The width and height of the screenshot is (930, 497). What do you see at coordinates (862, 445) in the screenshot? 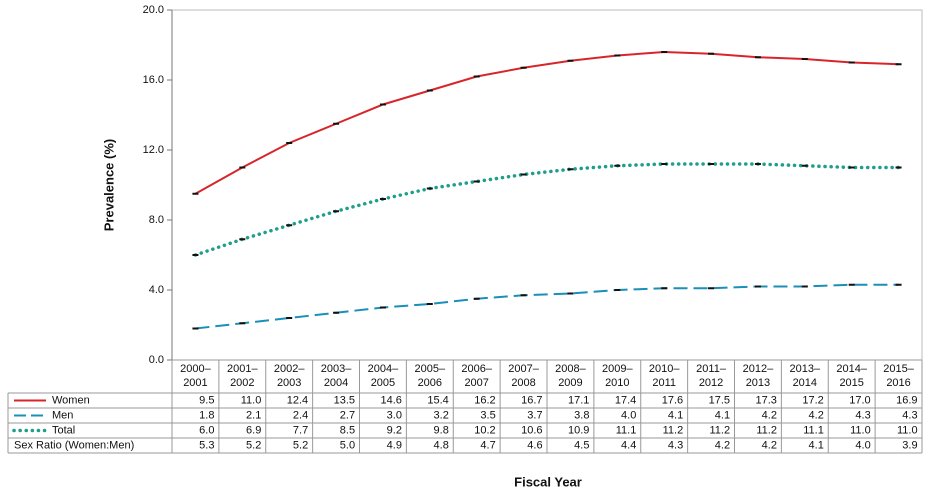
I see `table-value: 4.0` at bounding box center [862, 445].